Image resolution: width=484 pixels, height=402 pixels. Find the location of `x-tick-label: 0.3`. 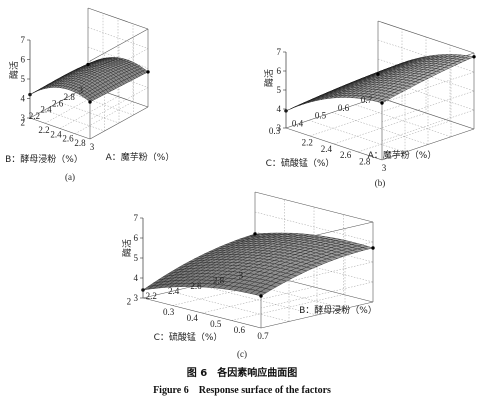

x-tick-label: 0.3 is located at coordinates (169, 312).